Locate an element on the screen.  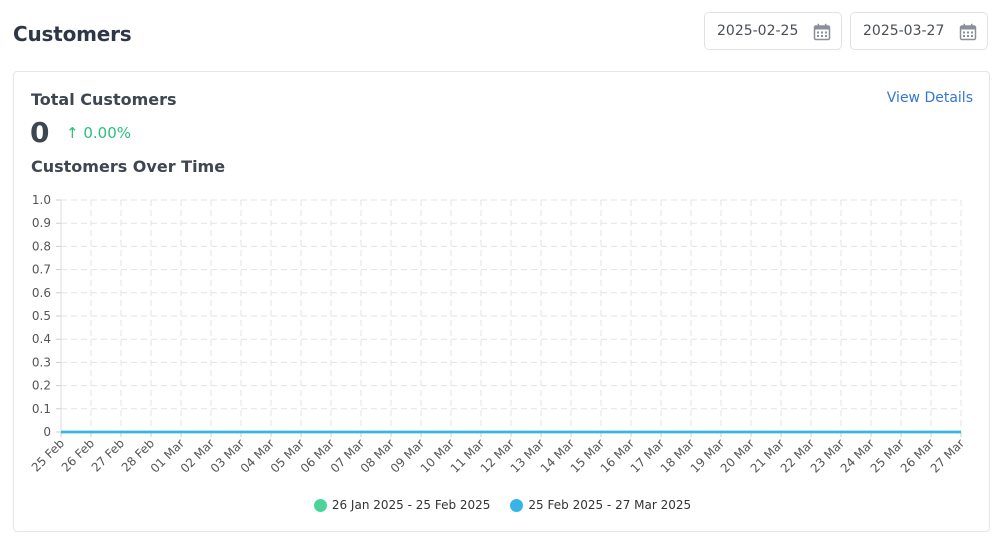
y-tick-label: 0.2 is located at coordinates (41, 386).